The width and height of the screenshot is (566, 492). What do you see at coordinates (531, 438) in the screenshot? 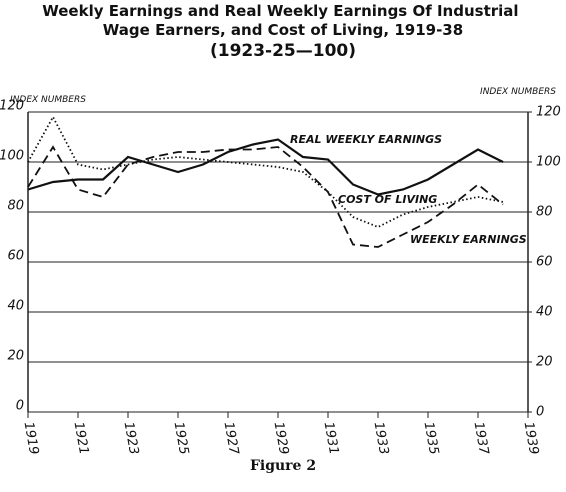
I see `x-tick-label: 1939` at bounding box center [531, 438].